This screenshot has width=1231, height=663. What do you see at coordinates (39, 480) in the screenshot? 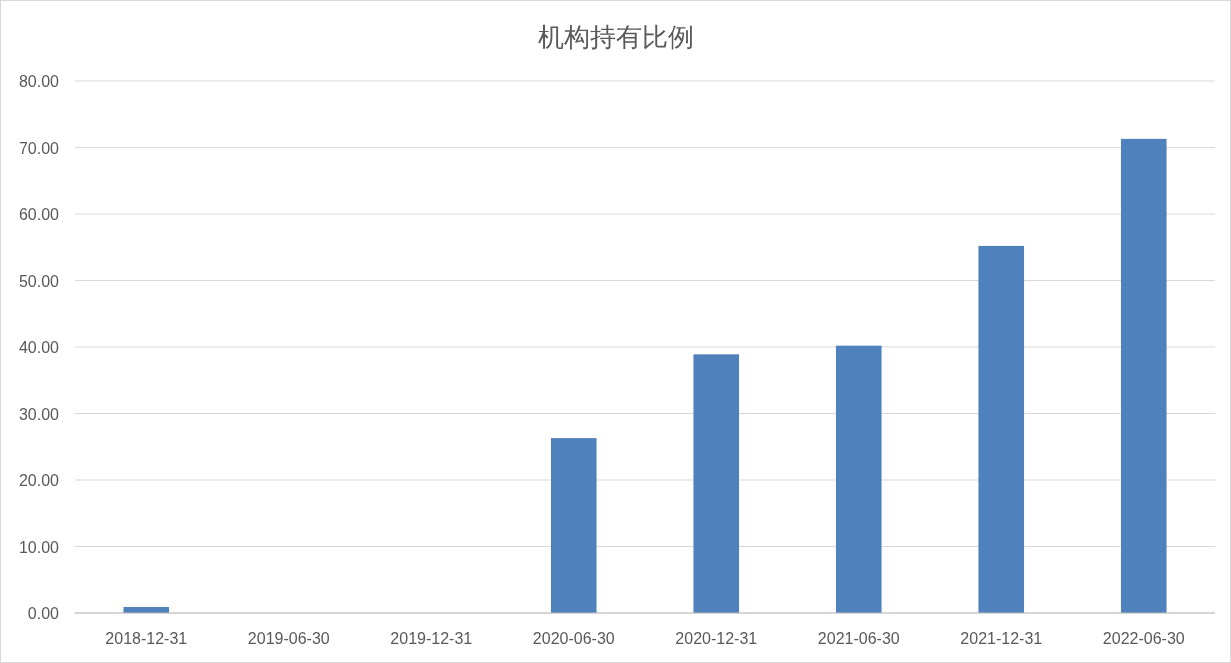
I see `y-tick-label: 20.00` at bounding box center [39, 480].